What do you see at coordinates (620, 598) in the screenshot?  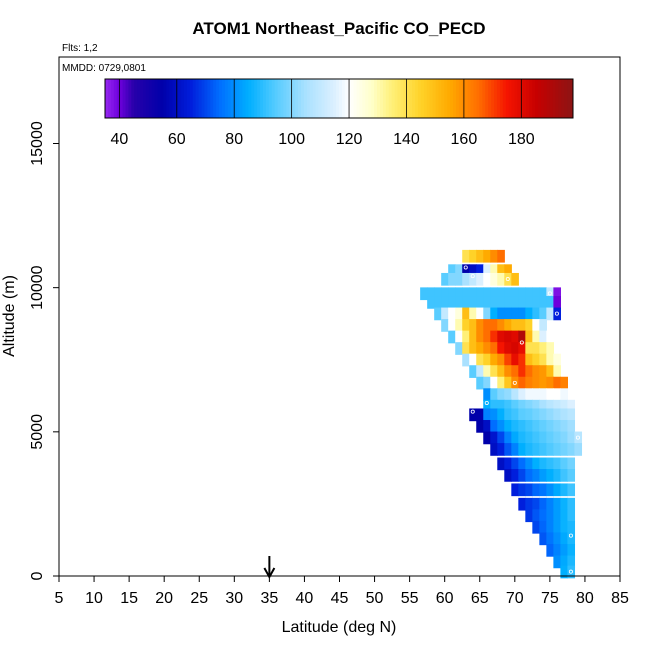 I see `x-tick-label: 85` at bounding box center [620, 598].